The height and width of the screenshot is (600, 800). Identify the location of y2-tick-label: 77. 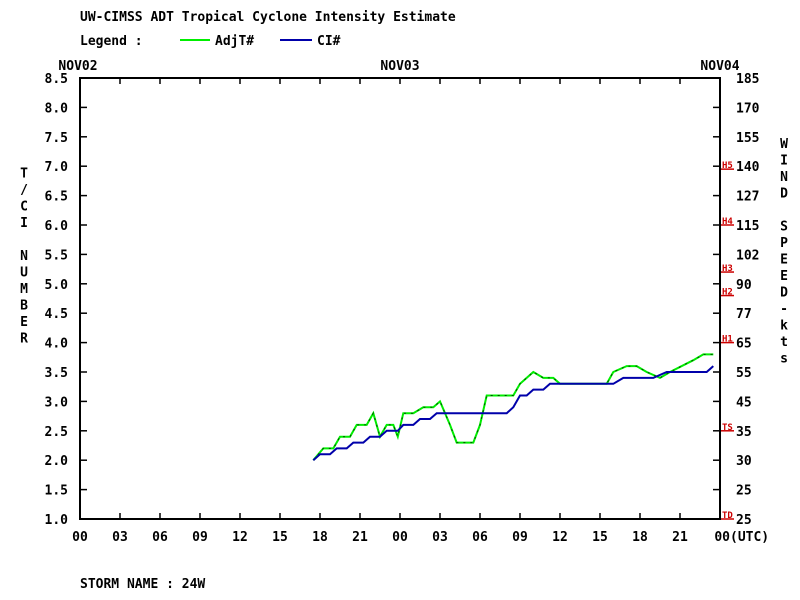
(744, 314).